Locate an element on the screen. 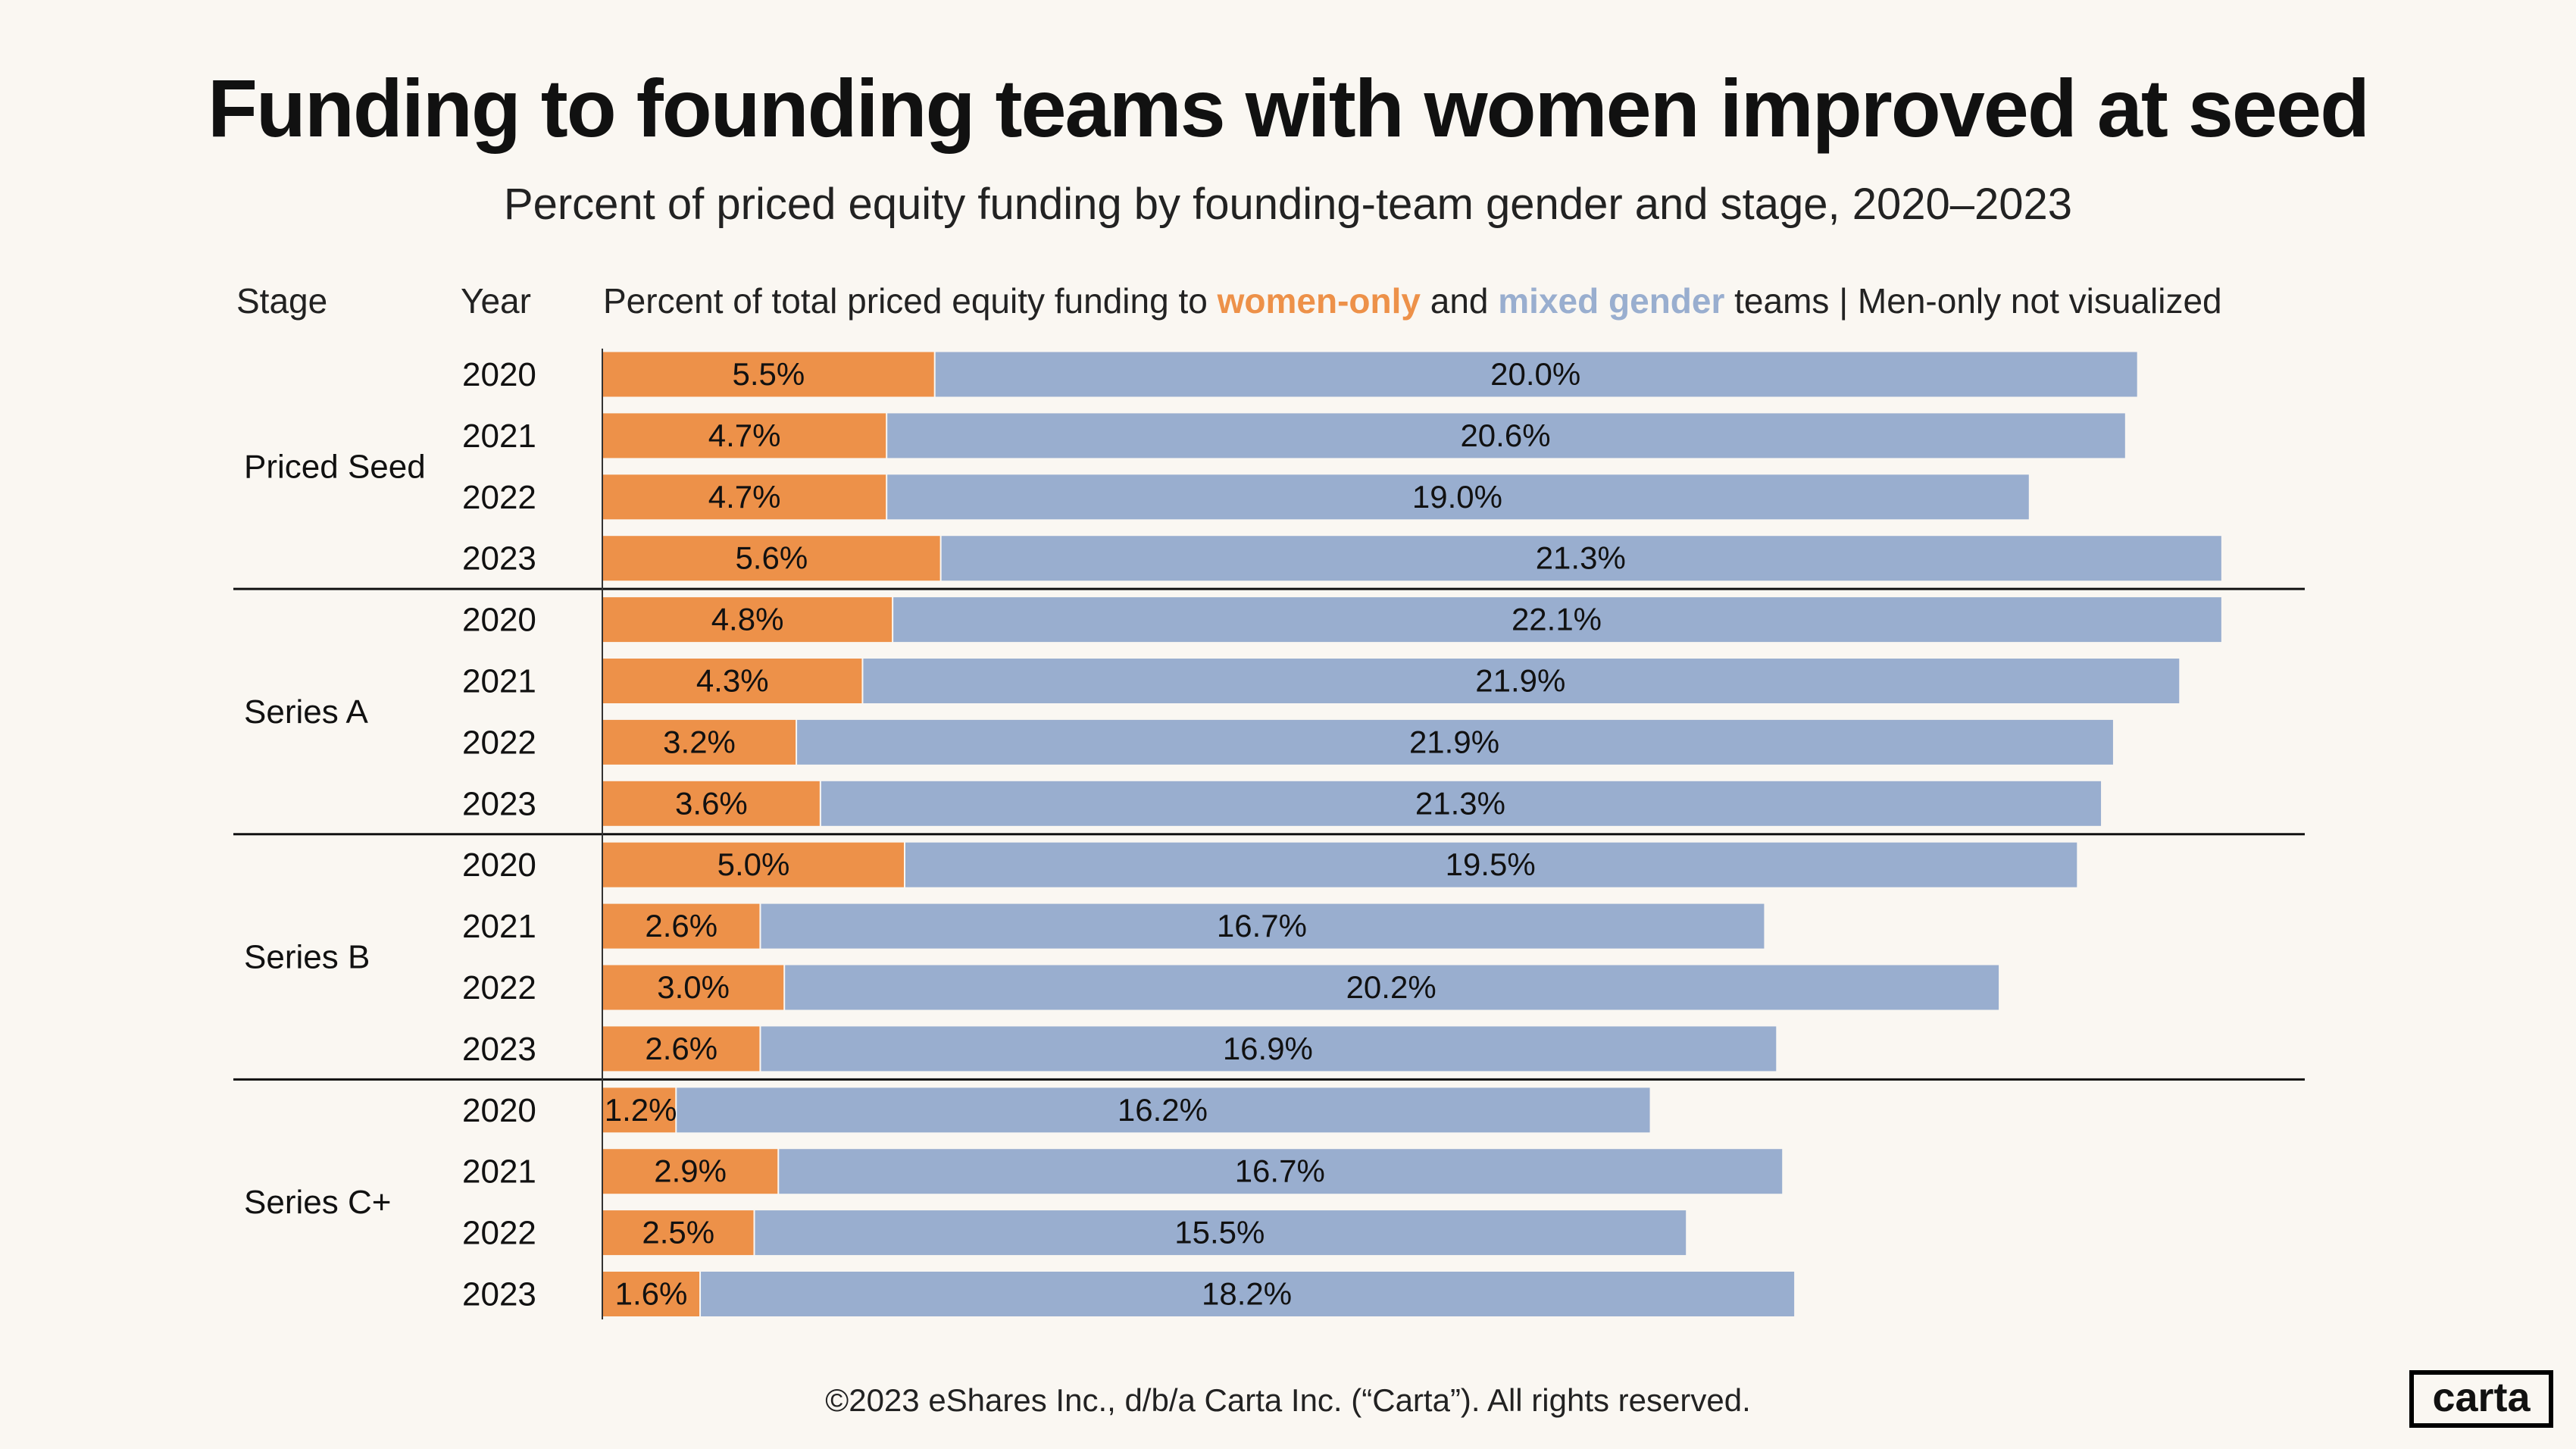 The image size is (2576, 1449). stage-label: Series A is located at coordinates (306, 712).